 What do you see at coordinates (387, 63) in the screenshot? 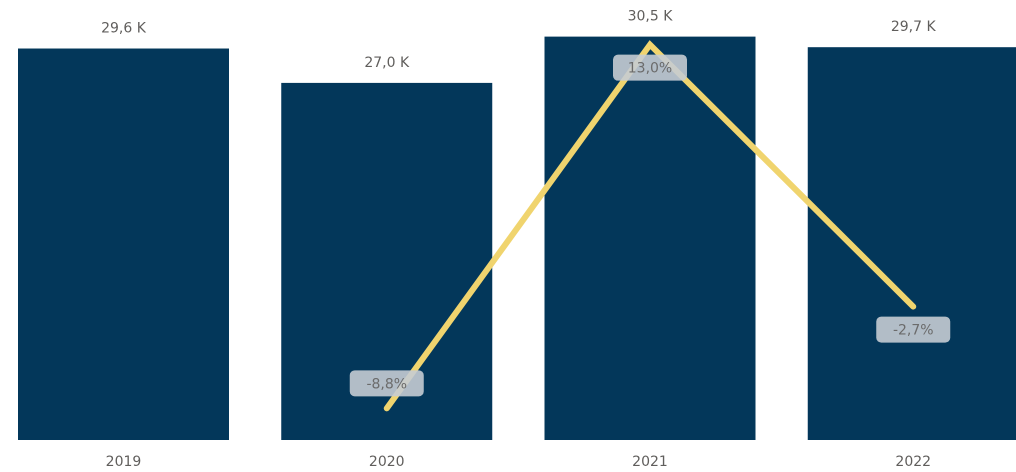
I see `bar-value-label-2020: 27,0 K` at bounding box center [387, 63].